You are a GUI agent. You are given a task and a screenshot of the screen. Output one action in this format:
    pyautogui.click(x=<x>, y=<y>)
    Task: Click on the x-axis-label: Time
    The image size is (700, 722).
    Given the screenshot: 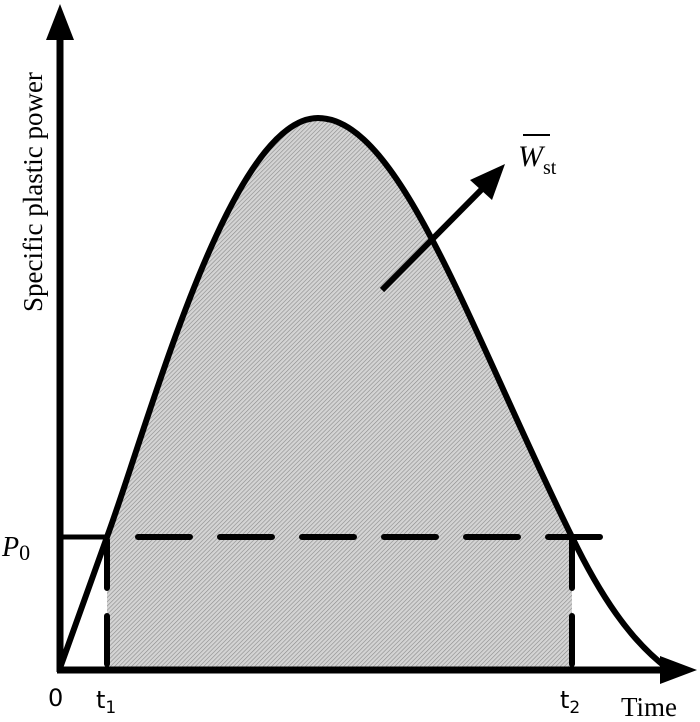 What is the action you would take?
    pyautogui.click(x=649, y=707)
    